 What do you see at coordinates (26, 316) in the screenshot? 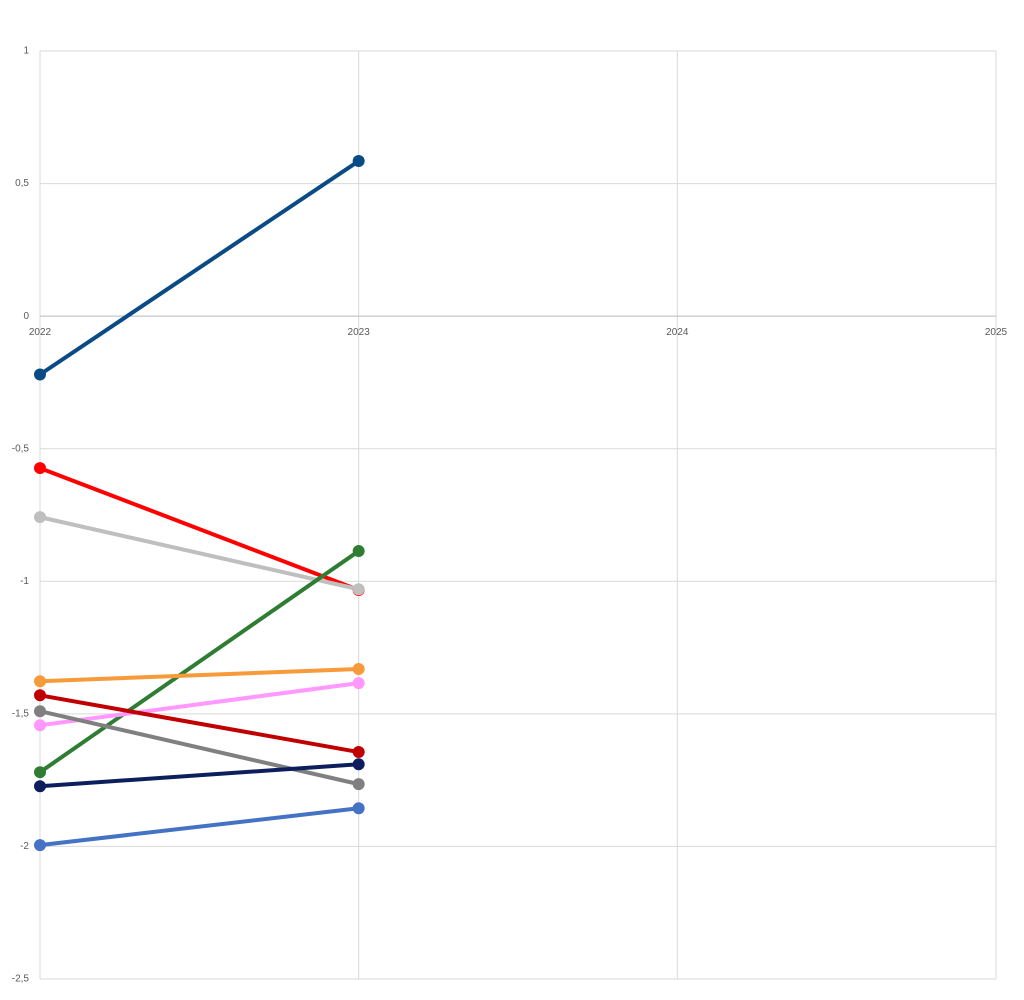
I see `y-tick-label: 0` at bounding box center [26, 316].